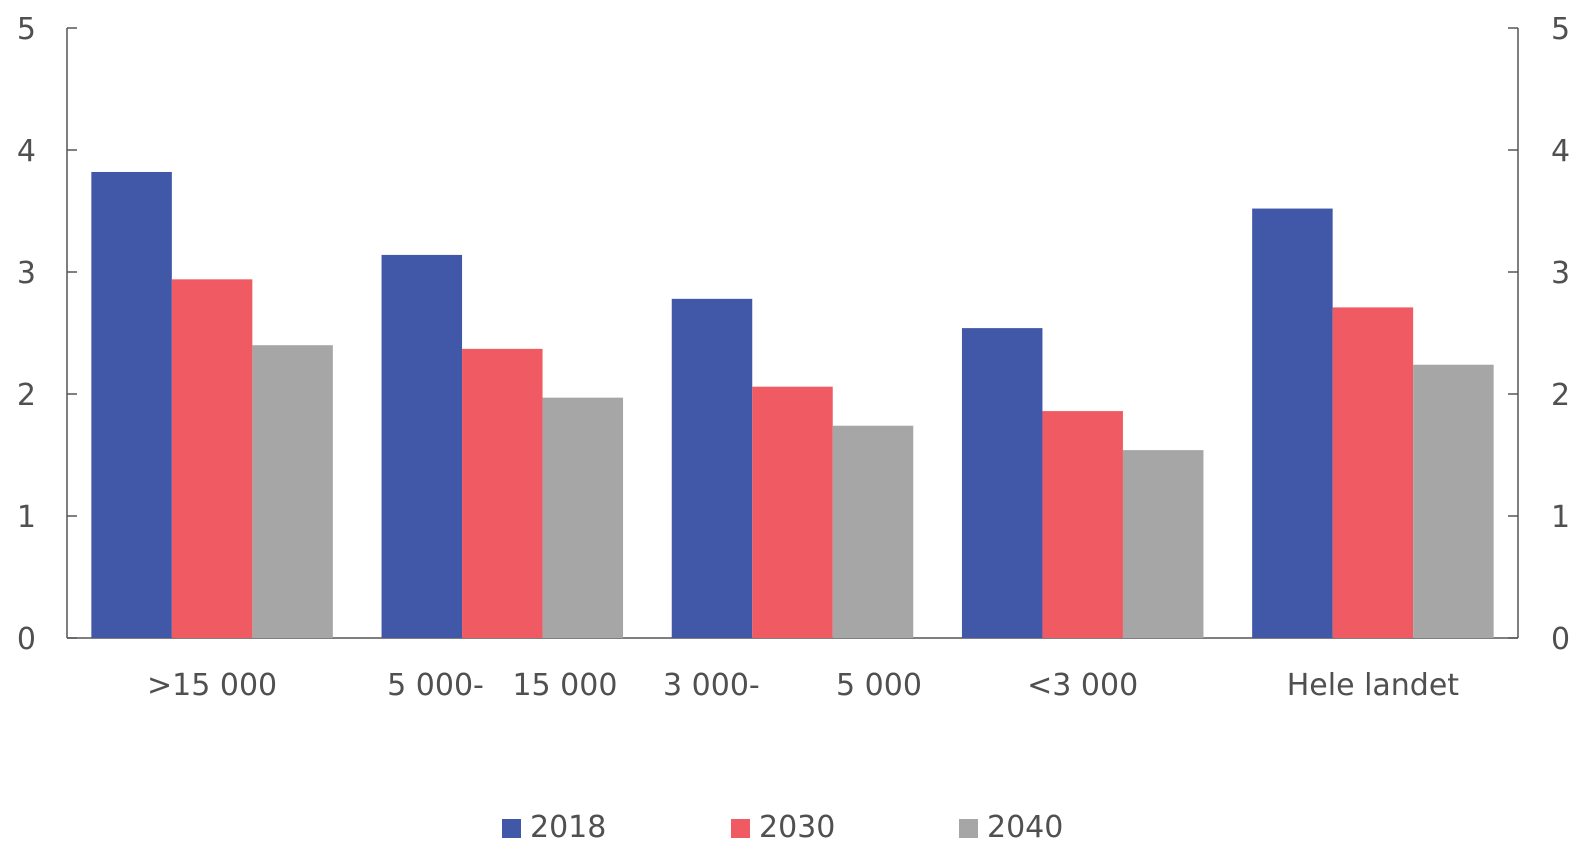 This screenshot has height=849, width=1587. What do you see at coordinates (568, 827) in the screenshot?
I see `legend-label-2018: 2018` at bounding box center [568, 827].